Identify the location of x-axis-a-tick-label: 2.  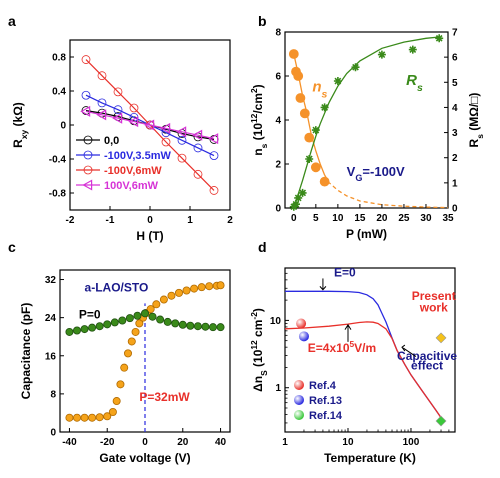
(230, 220).